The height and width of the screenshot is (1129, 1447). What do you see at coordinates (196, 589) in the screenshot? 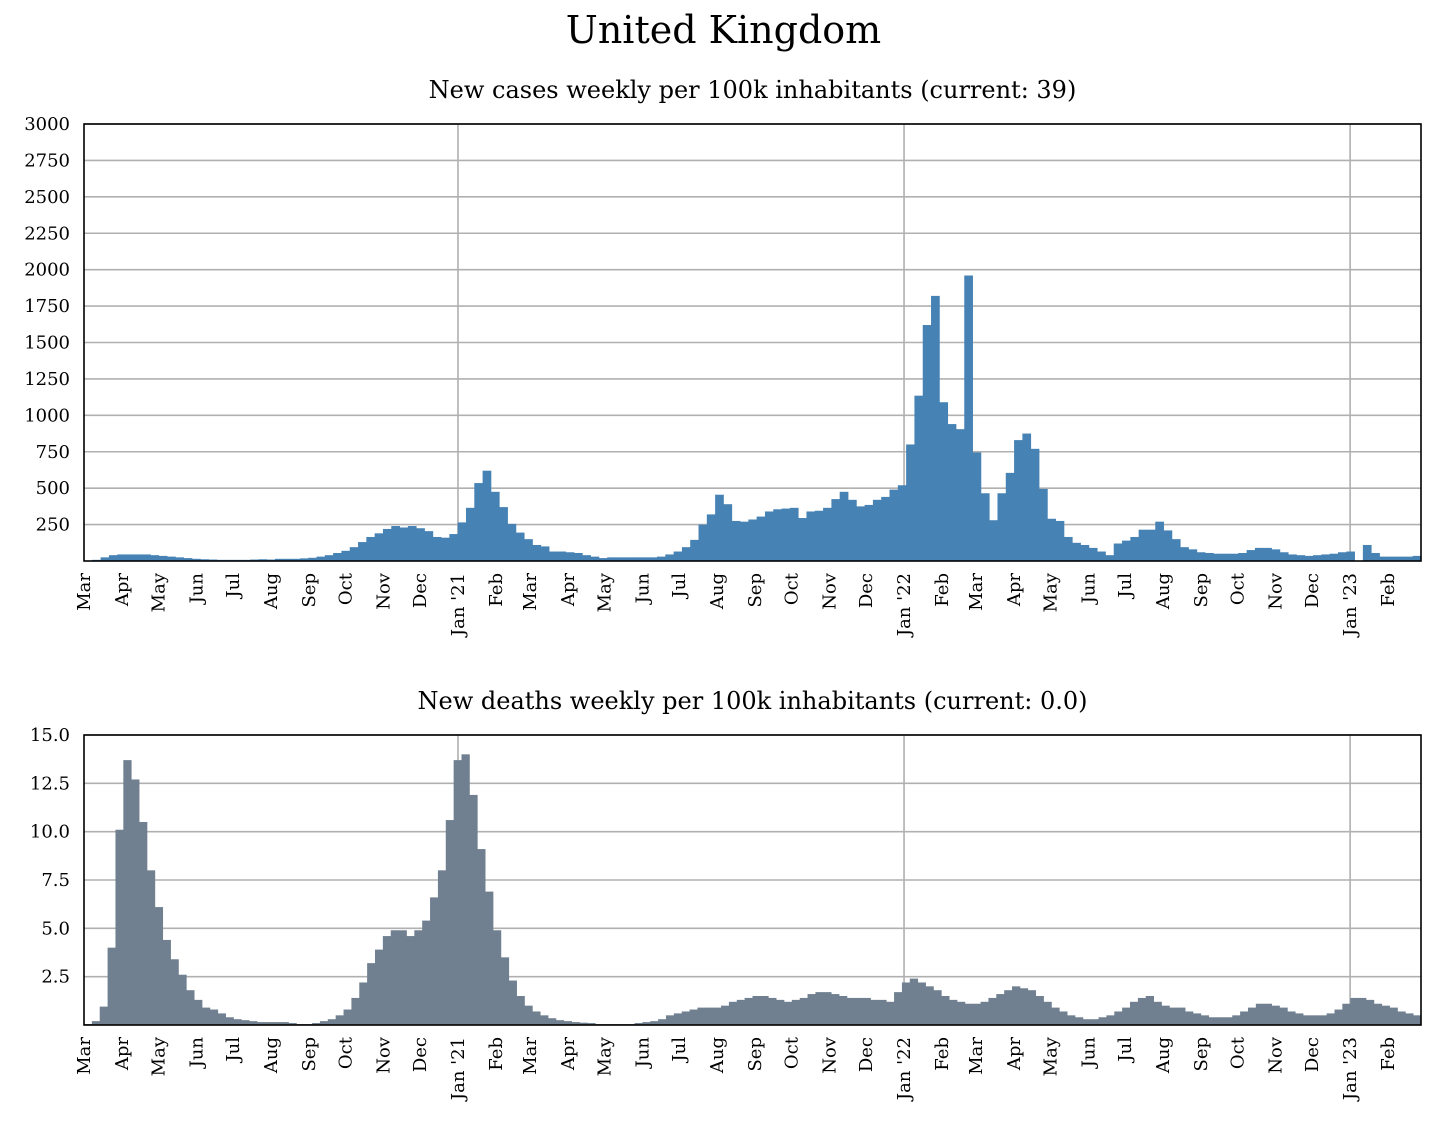
I see `x-tick-label: Jun` at bounding box center [196, 589].